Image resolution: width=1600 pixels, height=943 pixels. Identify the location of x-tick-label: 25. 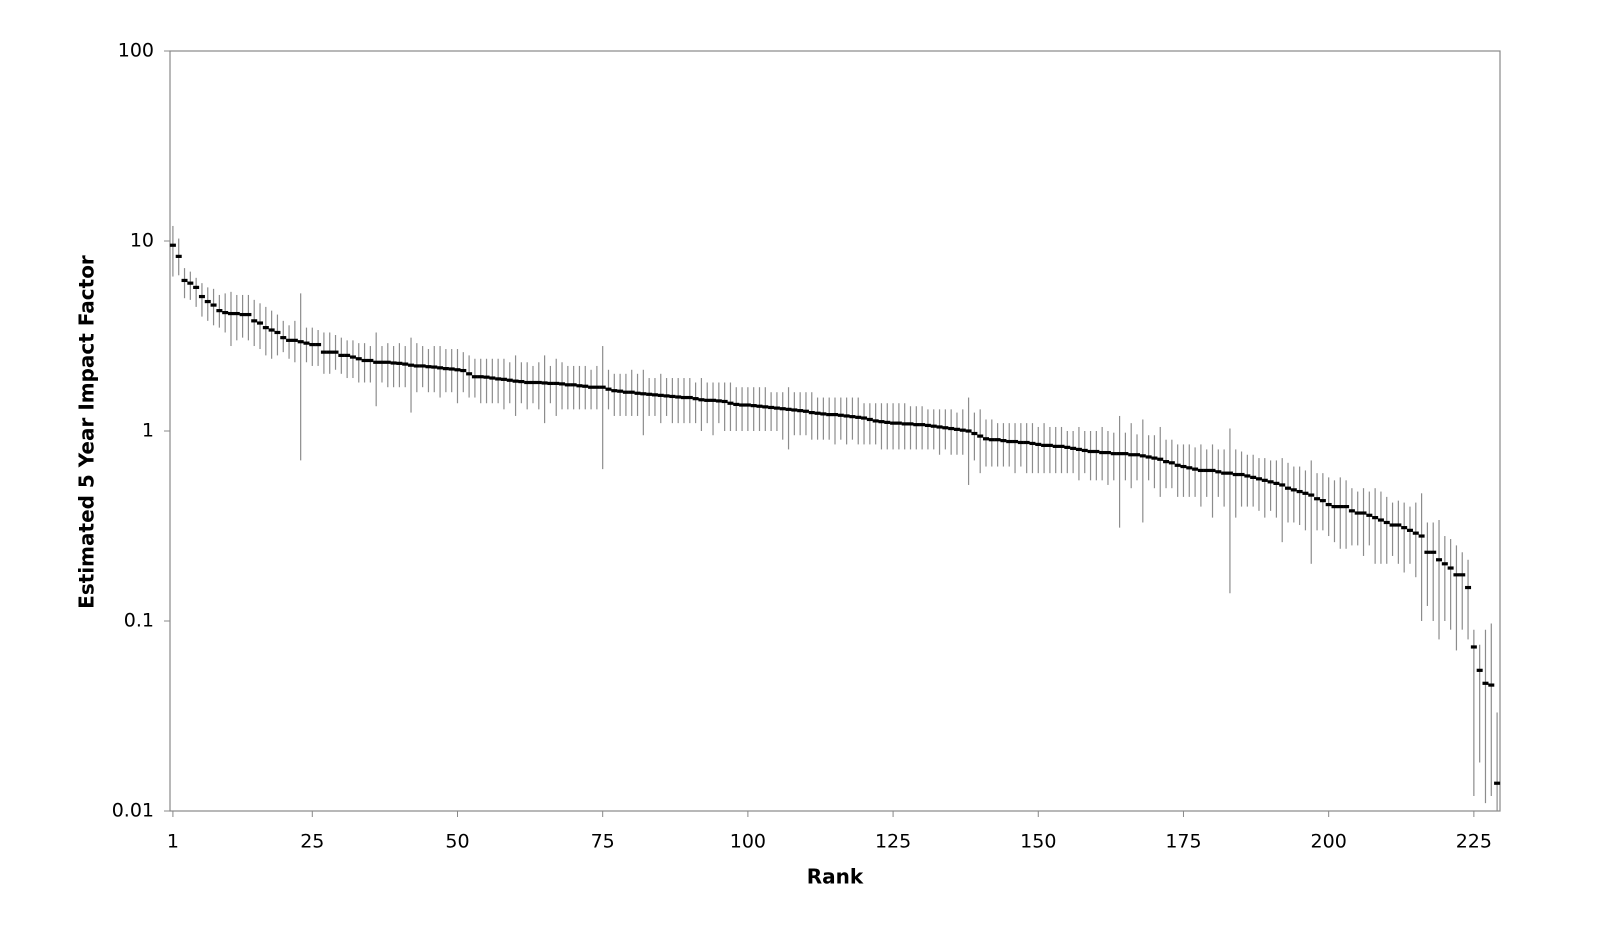
(312, 842).